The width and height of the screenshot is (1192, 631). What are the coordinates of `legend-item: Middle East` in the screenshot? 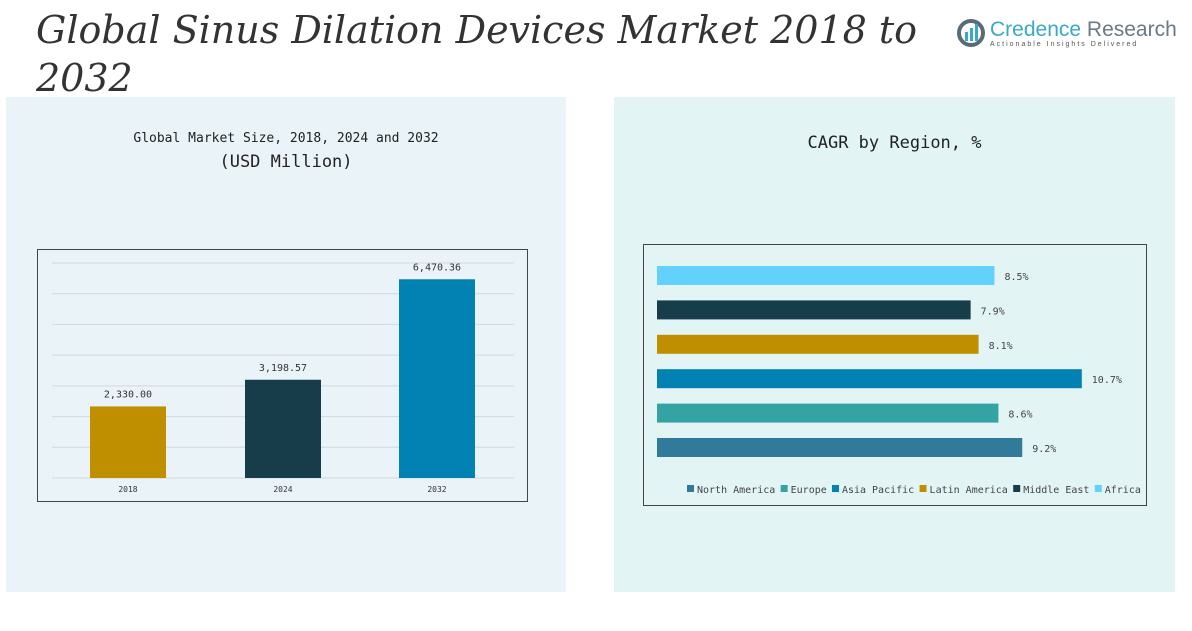 It's located at (1056, 490).